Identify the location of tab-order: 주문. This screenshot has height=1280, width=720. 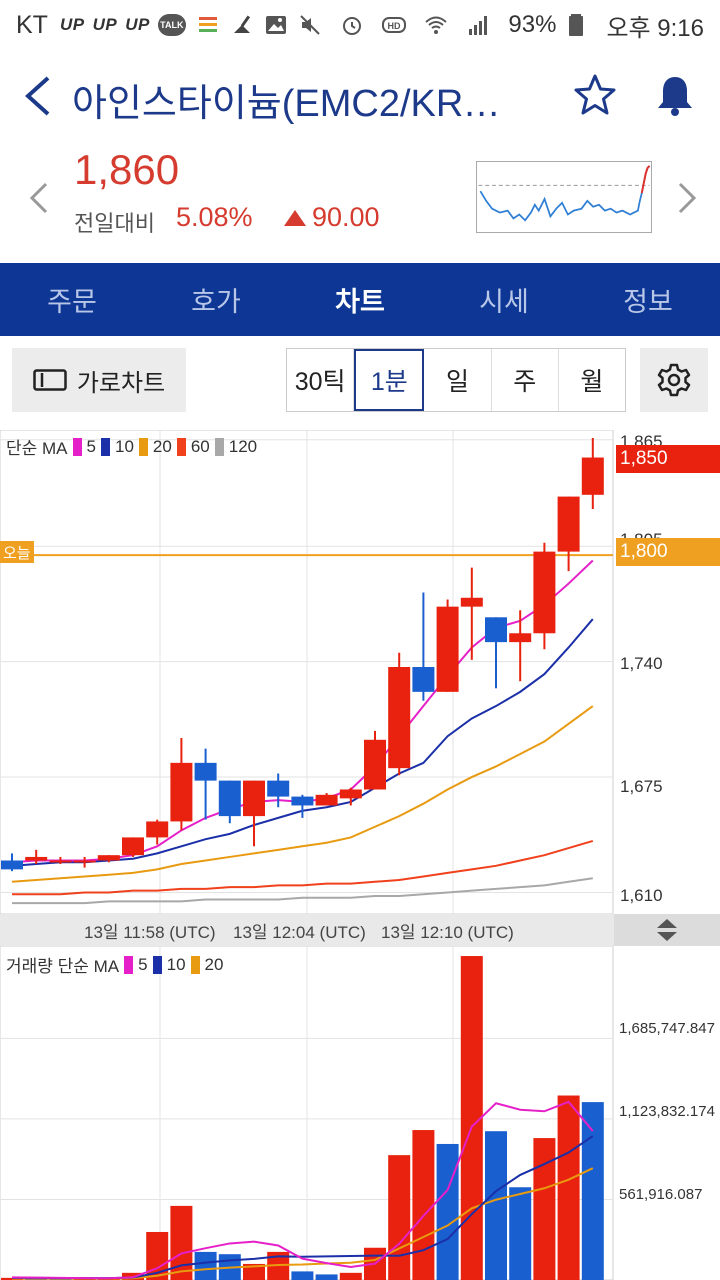
(72, 302).